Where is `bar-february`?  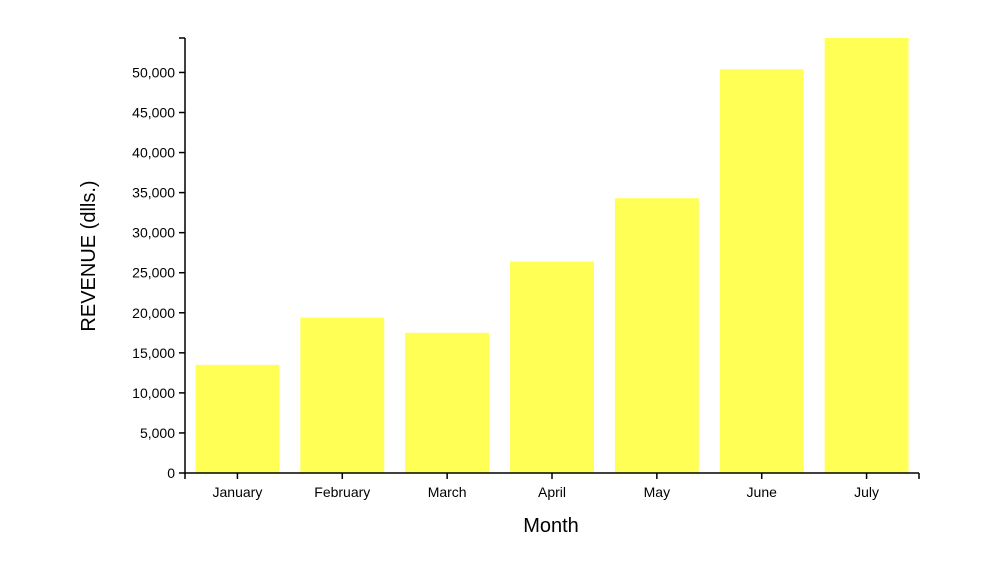
bar-february is located at coordinates (342, 395).